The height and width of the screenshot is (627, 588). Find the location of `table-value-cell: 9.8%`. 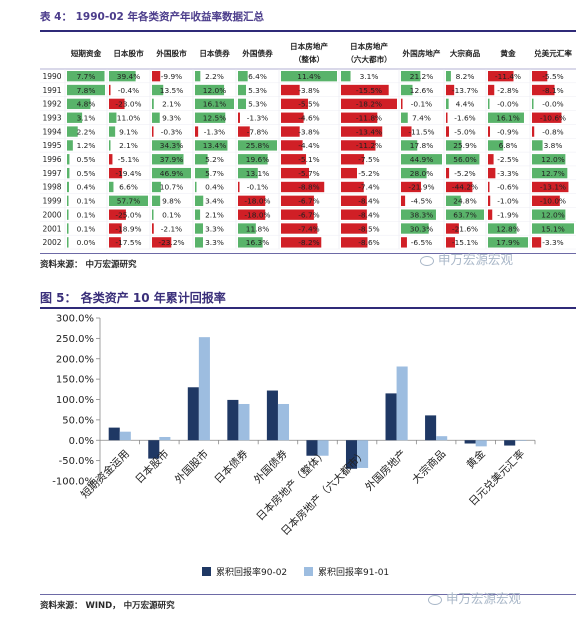

table-value-cell: 9.8% is located at coordinates (171, 201).